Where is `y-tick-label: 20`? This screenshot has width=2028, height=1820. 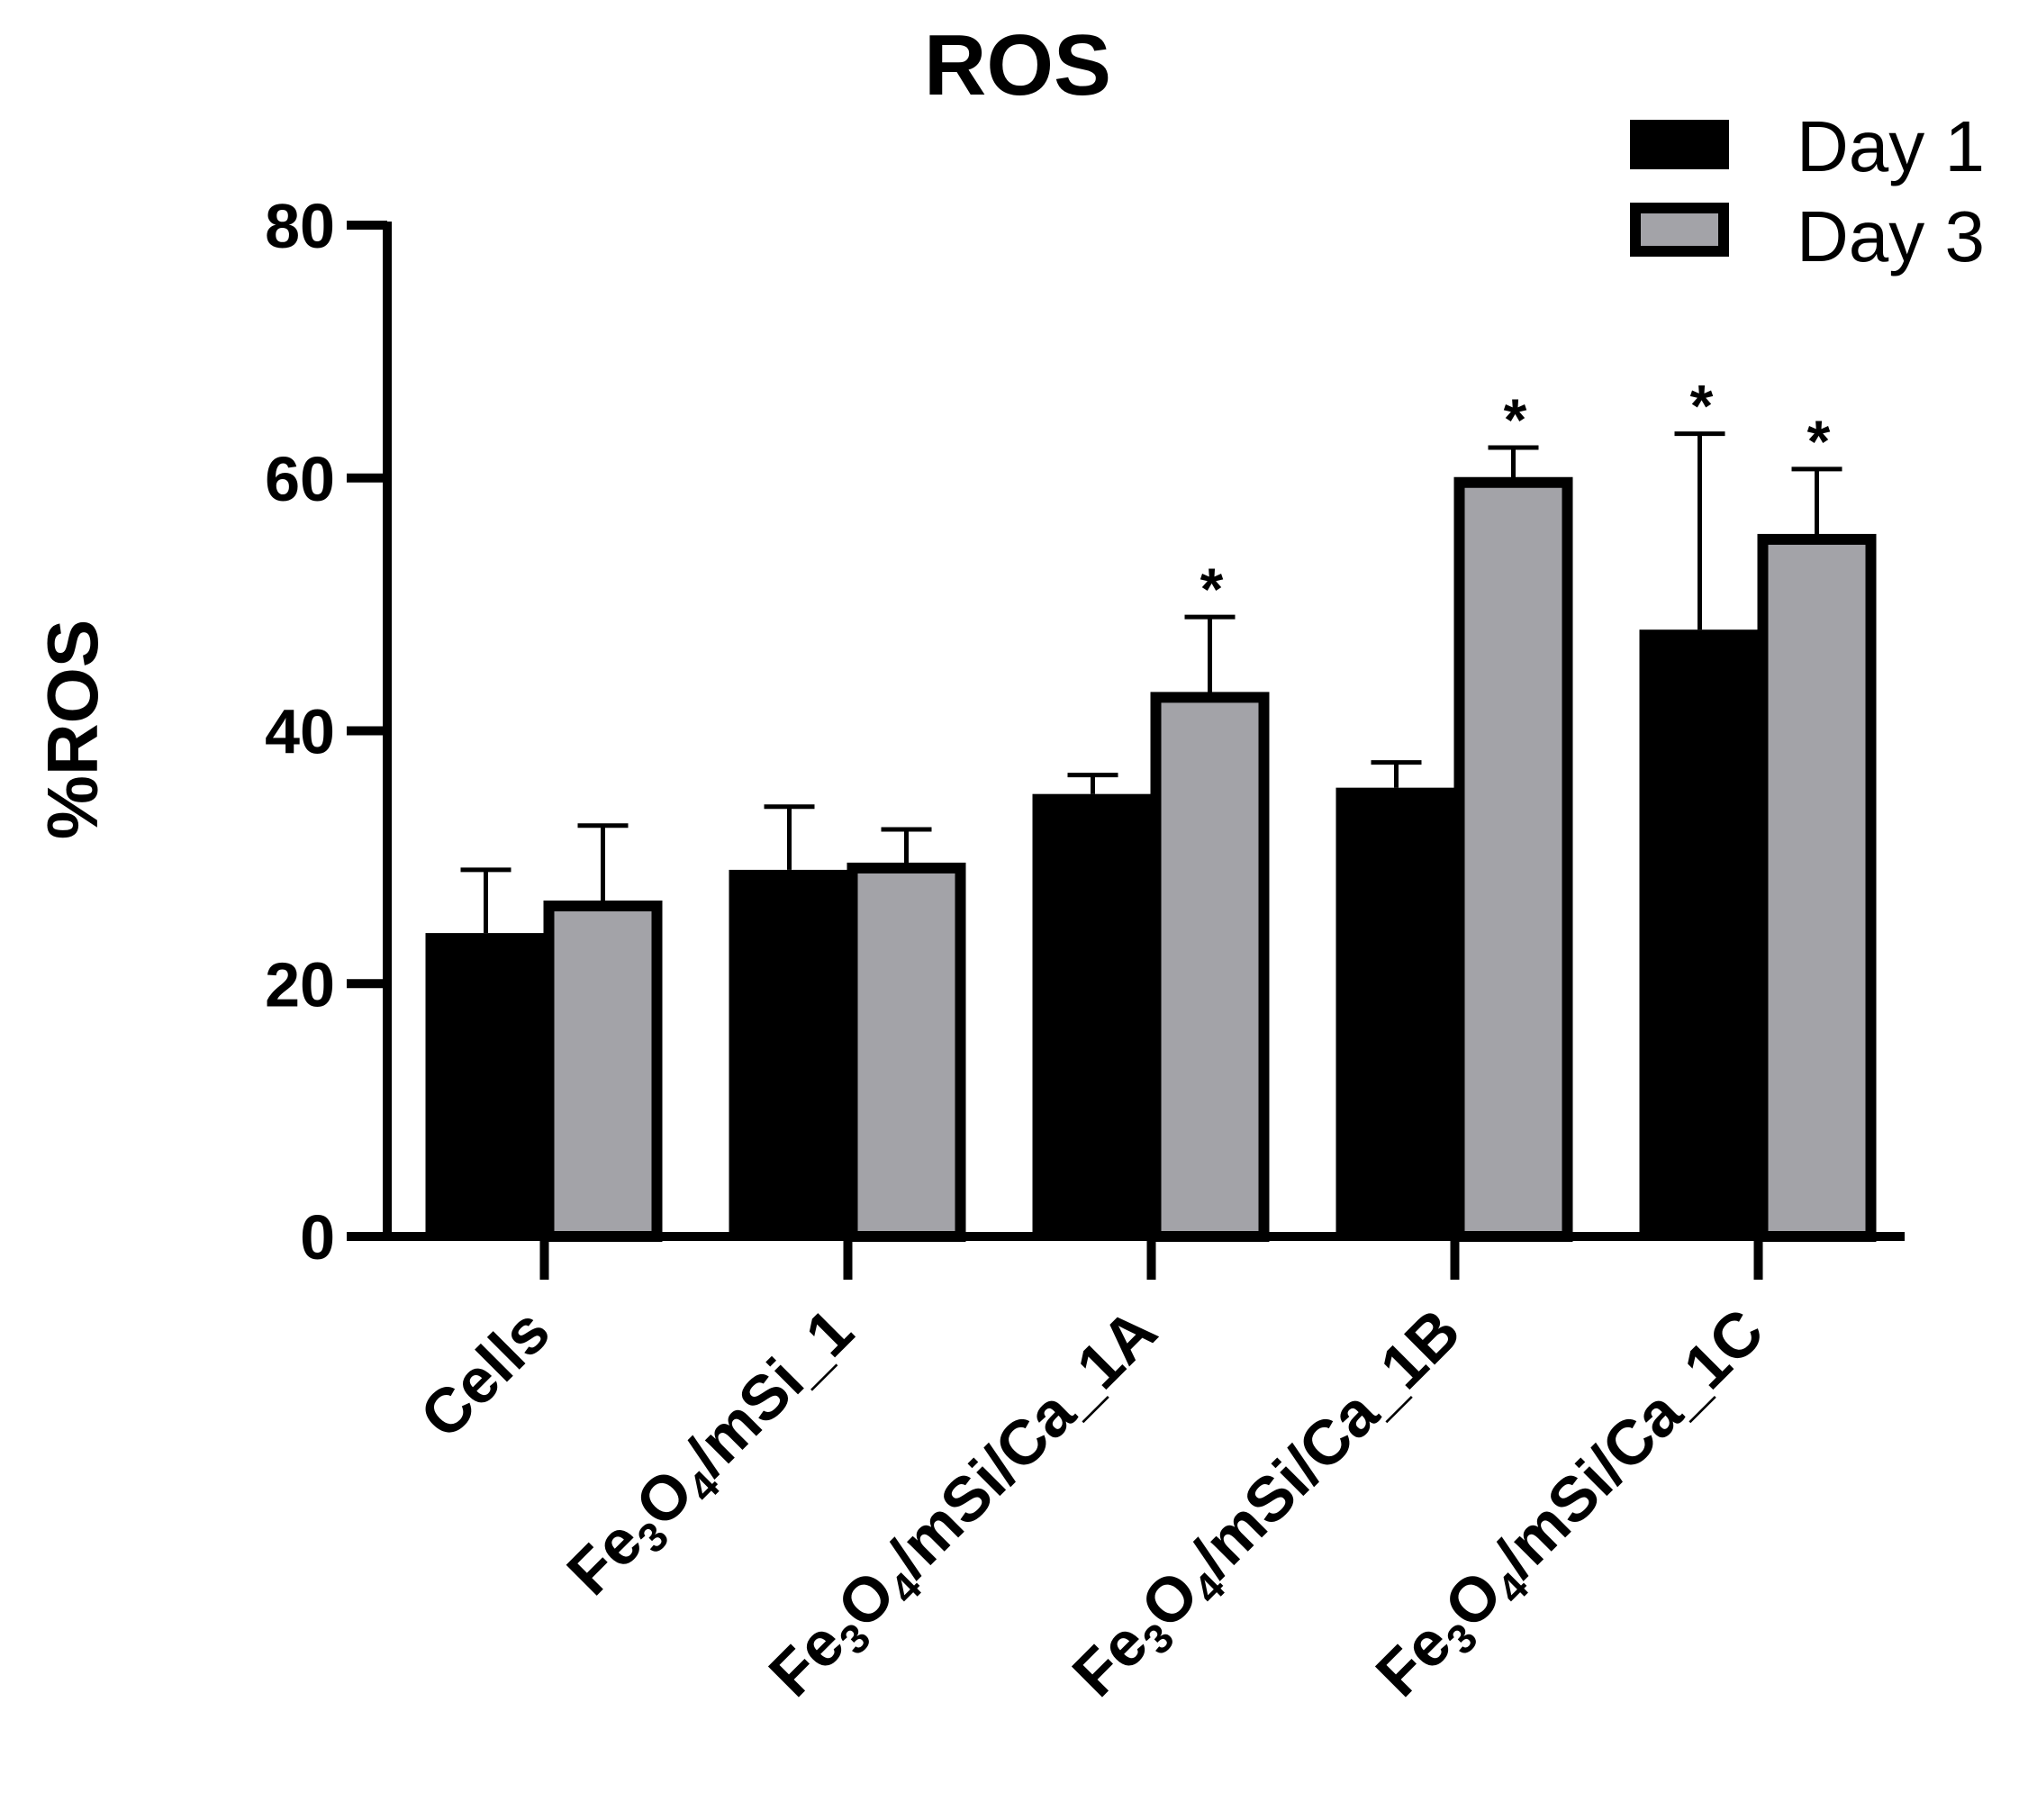
y-tick-label: 20 is located at coordinates (300, 984).